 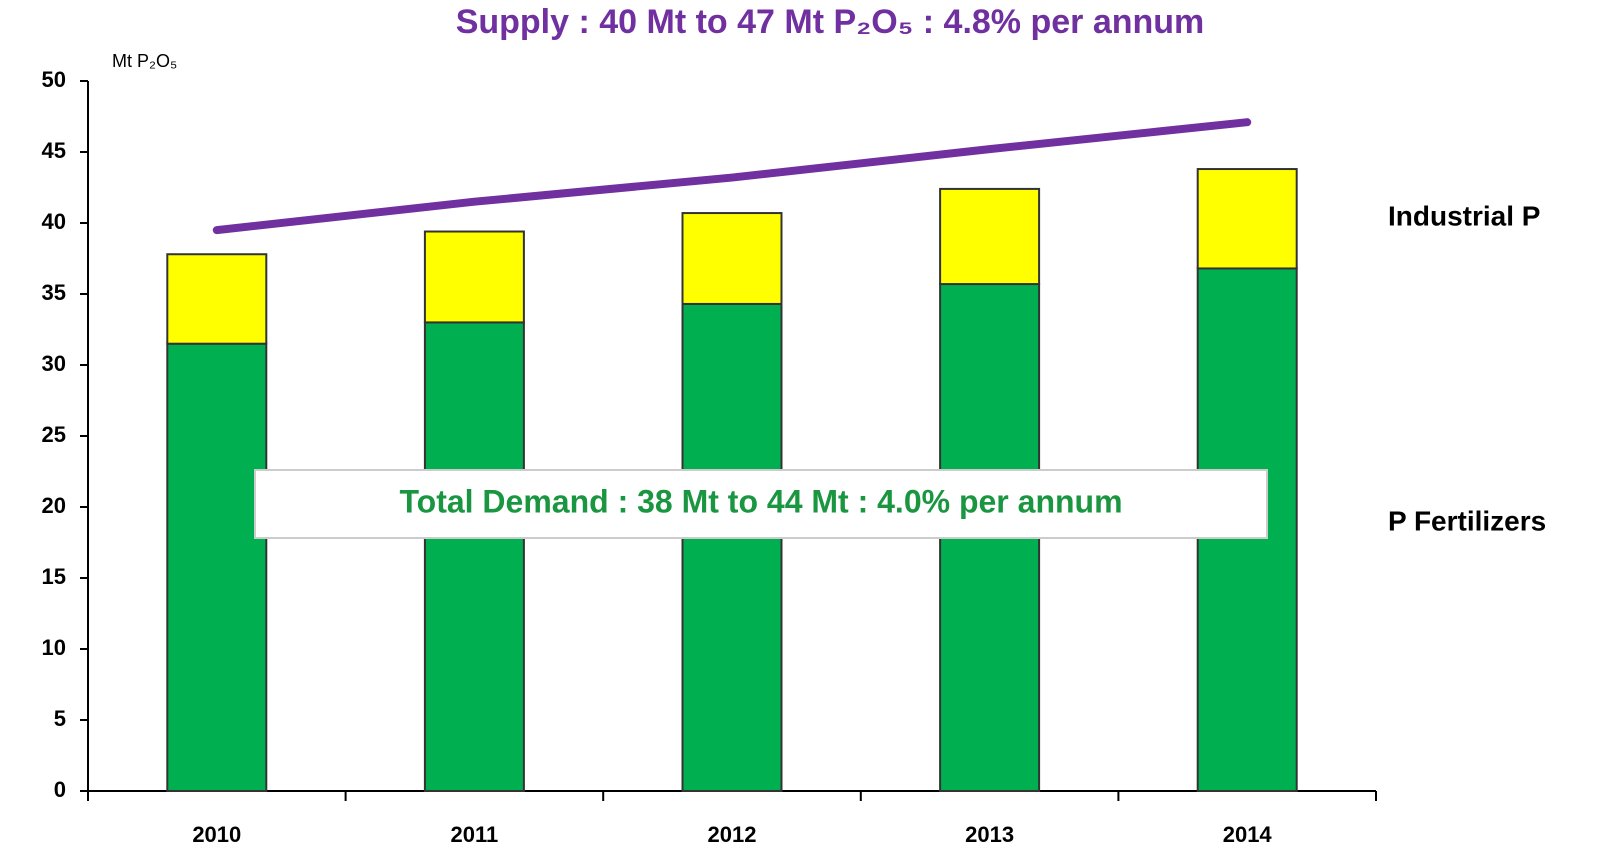 What do you see at coordinates (54, 150) in the screenshot?
I see `y-tick-label: 45` at bounding box center [54, 150].